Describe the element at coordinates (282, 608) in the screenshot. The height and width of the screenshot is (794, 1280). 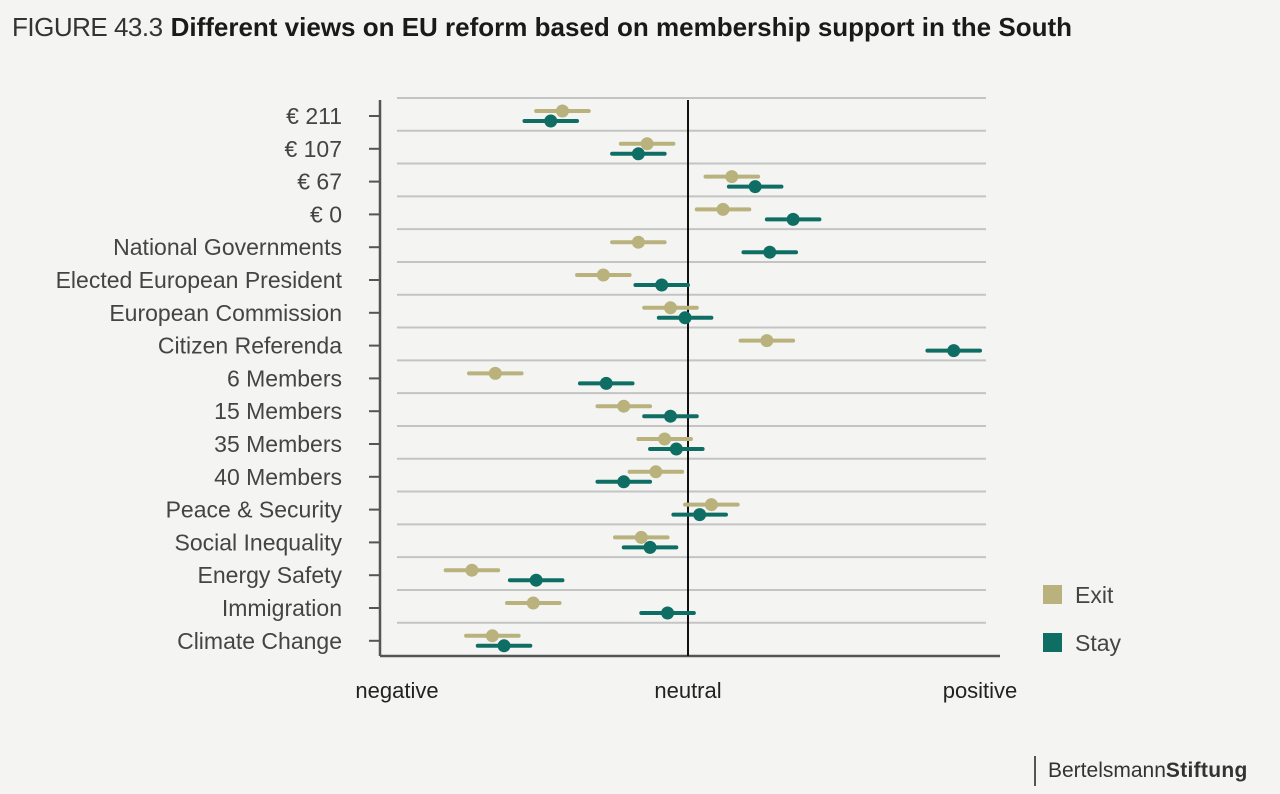
I see `y-tick-label: Immigration` at that location.